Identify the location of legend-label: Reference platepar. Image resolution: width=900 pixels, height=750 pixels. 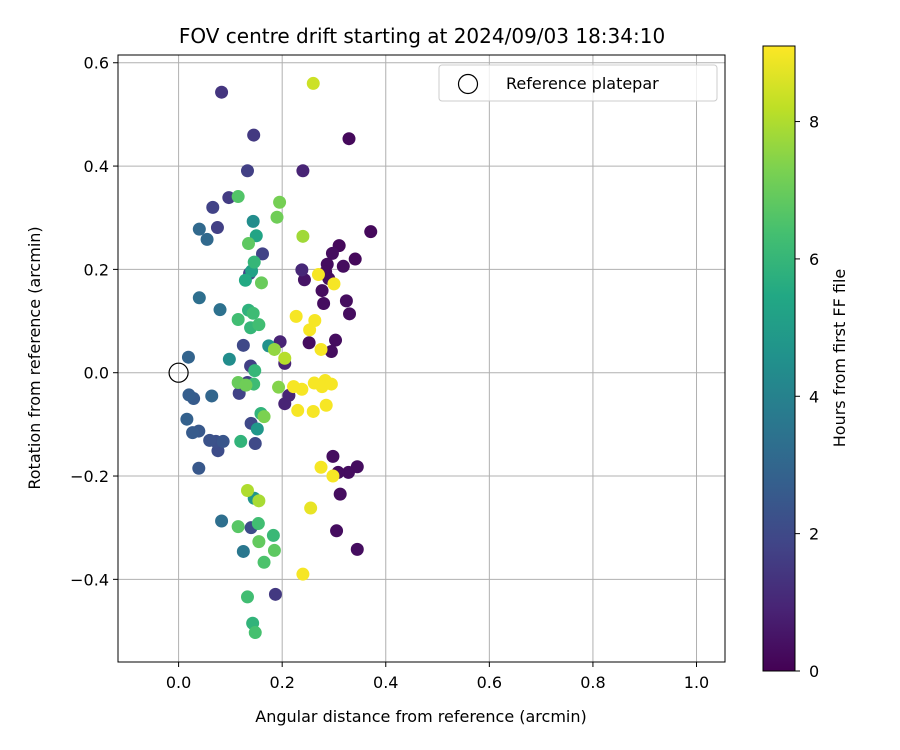
(582, 83).